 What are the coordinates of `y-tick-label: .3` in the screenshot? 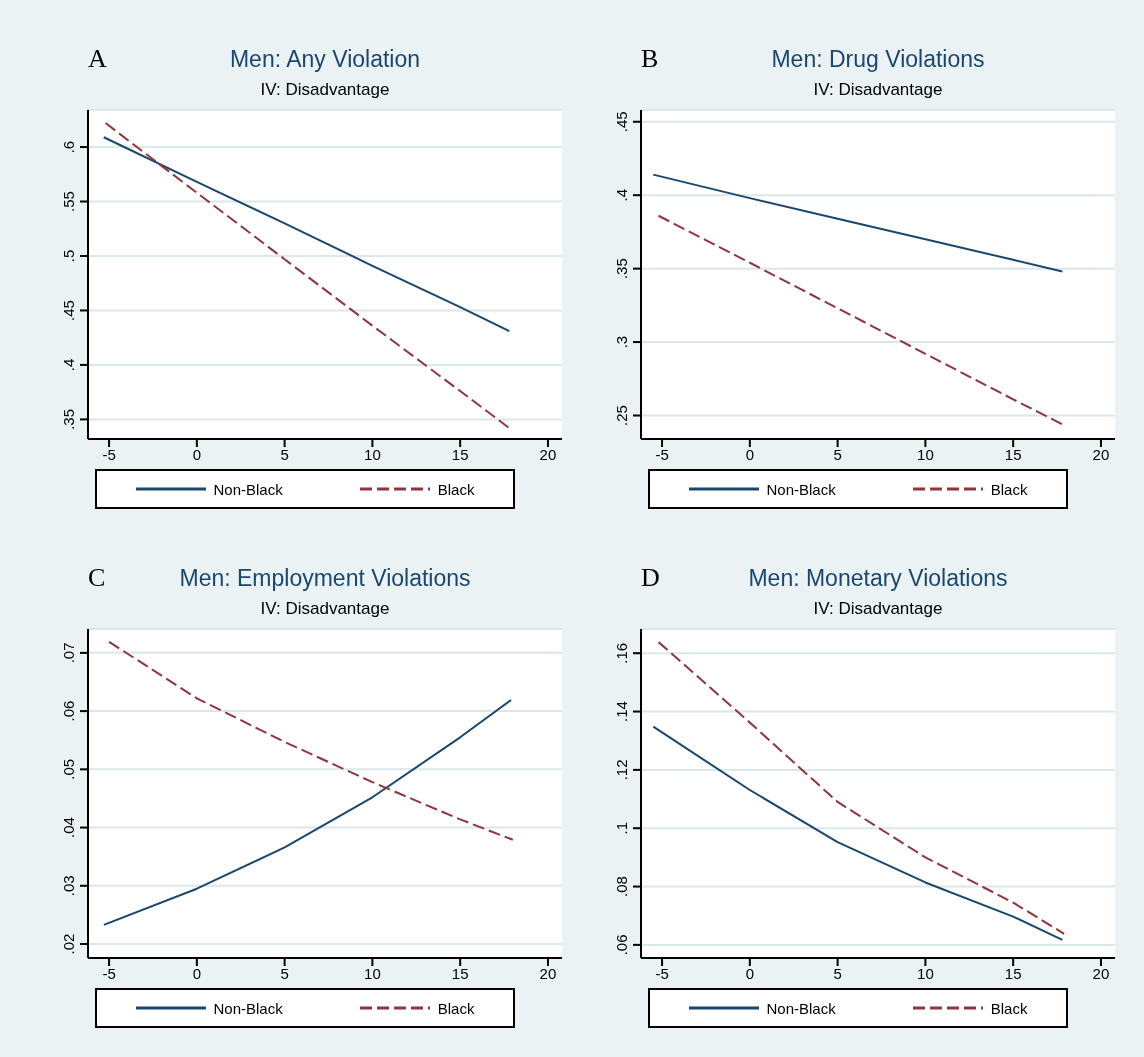 It's located at (621, 342).